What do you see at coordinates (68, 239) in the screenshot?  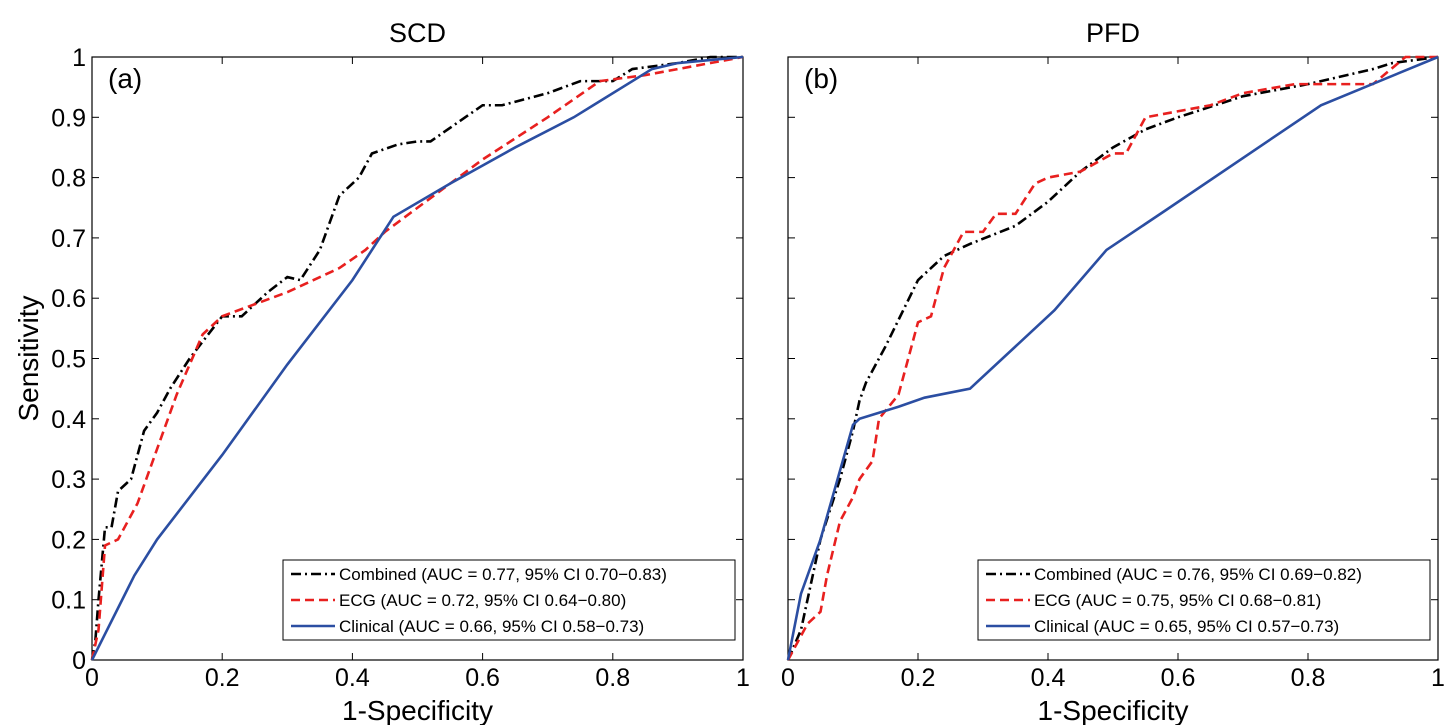 I see `y-tick-label: 0.7` at bounding box center [68, 239].